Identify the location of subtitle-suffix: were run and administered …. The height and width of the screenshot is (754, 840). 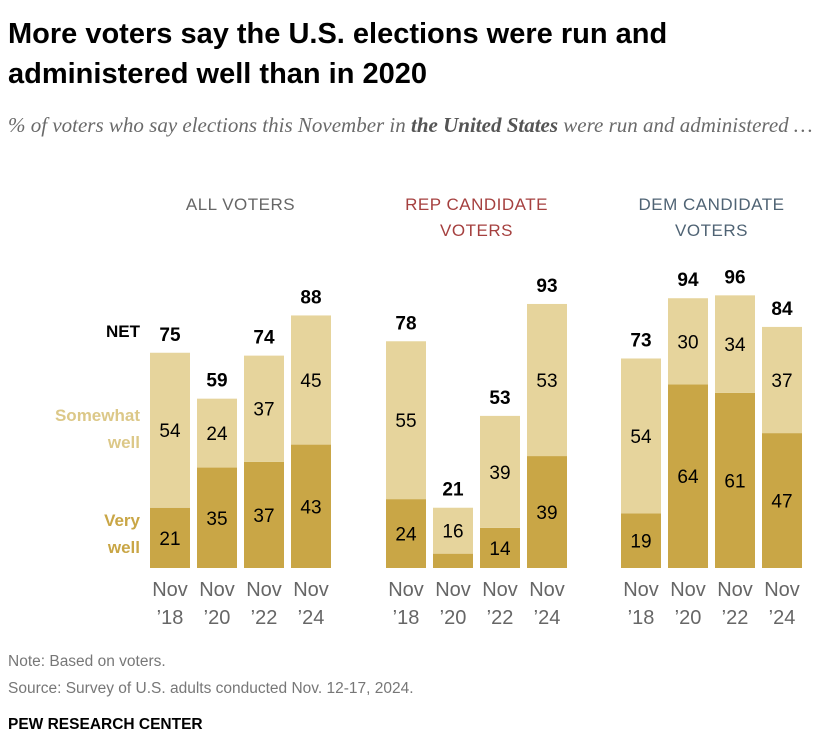
(685, 125).